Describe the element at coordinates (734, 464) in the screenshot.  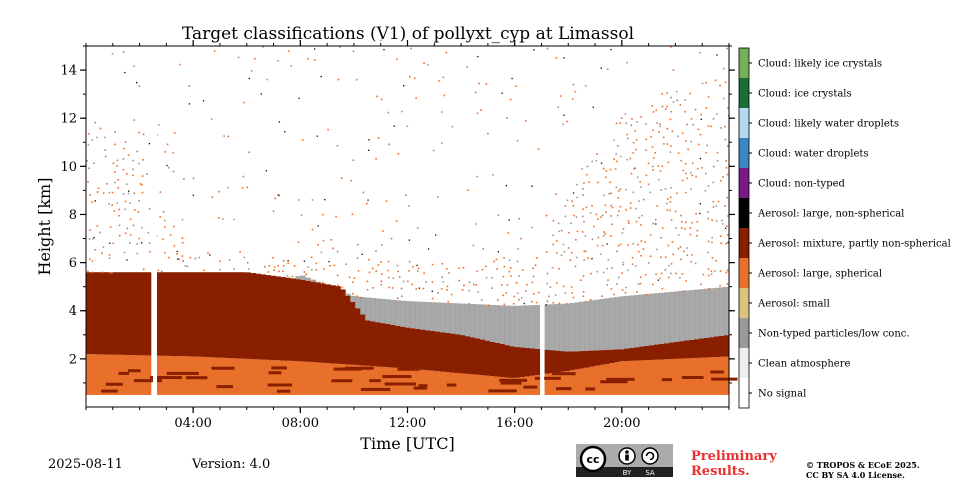
I see `preliminary-results-notice: Preliminary Results.` at that location.